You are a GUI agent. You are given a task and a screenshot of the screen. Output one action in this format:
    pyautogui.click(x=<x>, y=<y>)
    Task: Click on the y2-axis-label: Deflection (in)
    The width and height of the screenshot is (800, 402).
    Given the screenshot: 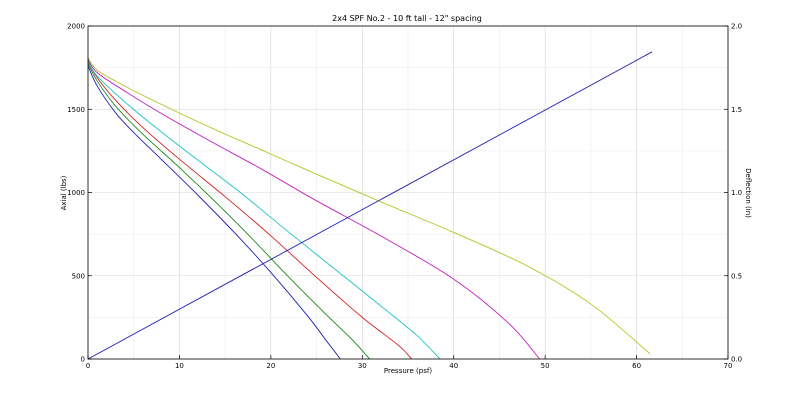 What is the action you would take?
    pyautogui.click(x=748, y=193)
    